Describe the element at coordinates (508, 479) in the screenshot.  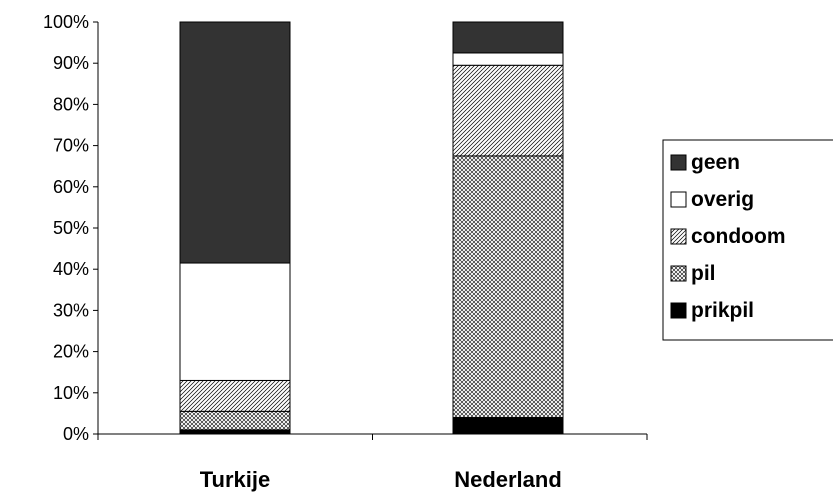
I see `x-category-label: Nederland` at that location.